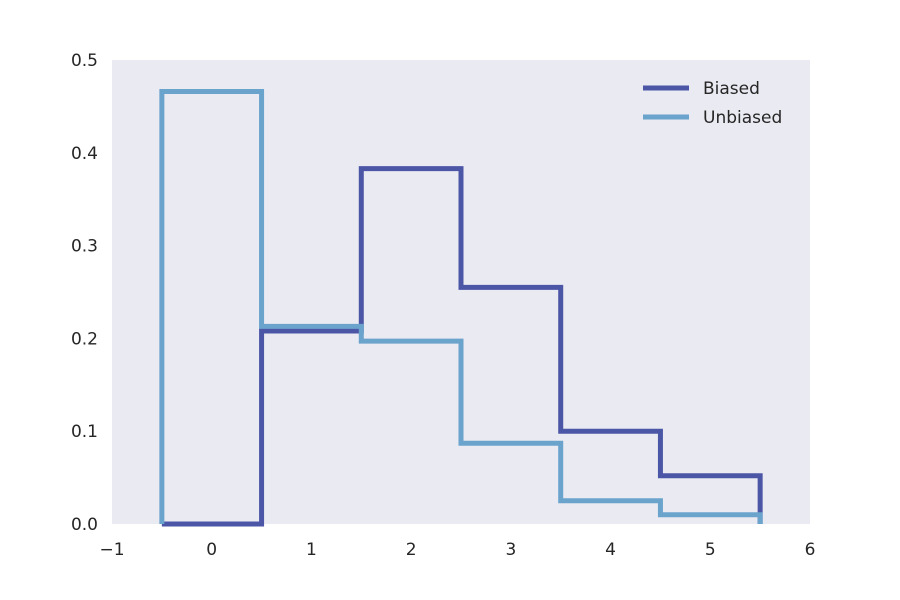  Describe the element at coordinates (457, 550) in the screenshot. I see `x-axis: −1 0 1 2 3 4 5 6` at that location.